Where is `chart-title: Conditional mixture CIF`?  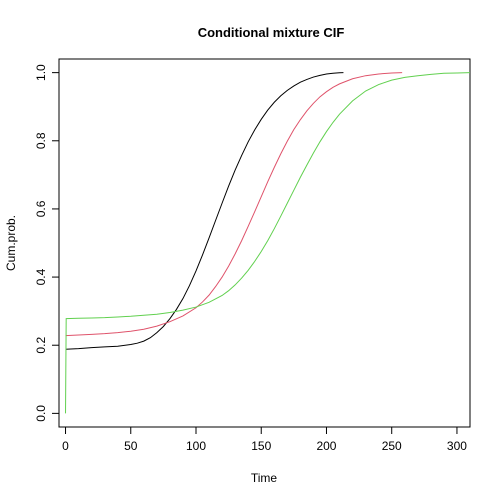 chart-title: Conditional mixture CIF is located at coordinates (271, 32).